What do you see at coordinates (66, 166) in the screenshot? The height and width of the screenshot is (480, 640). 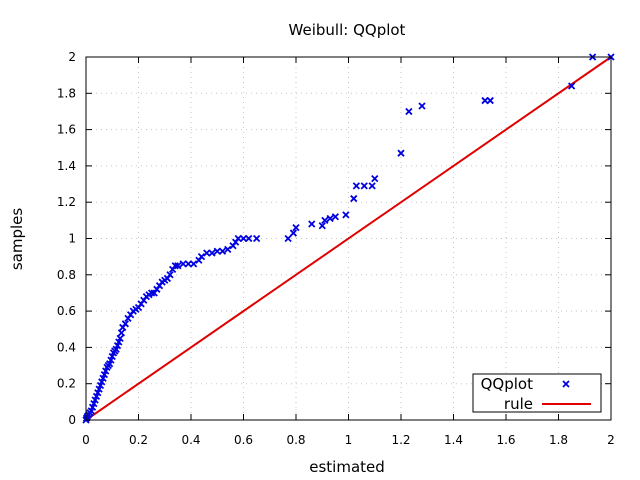 I see `y-tick-label: 1.4` at bounding box center [66, 166].